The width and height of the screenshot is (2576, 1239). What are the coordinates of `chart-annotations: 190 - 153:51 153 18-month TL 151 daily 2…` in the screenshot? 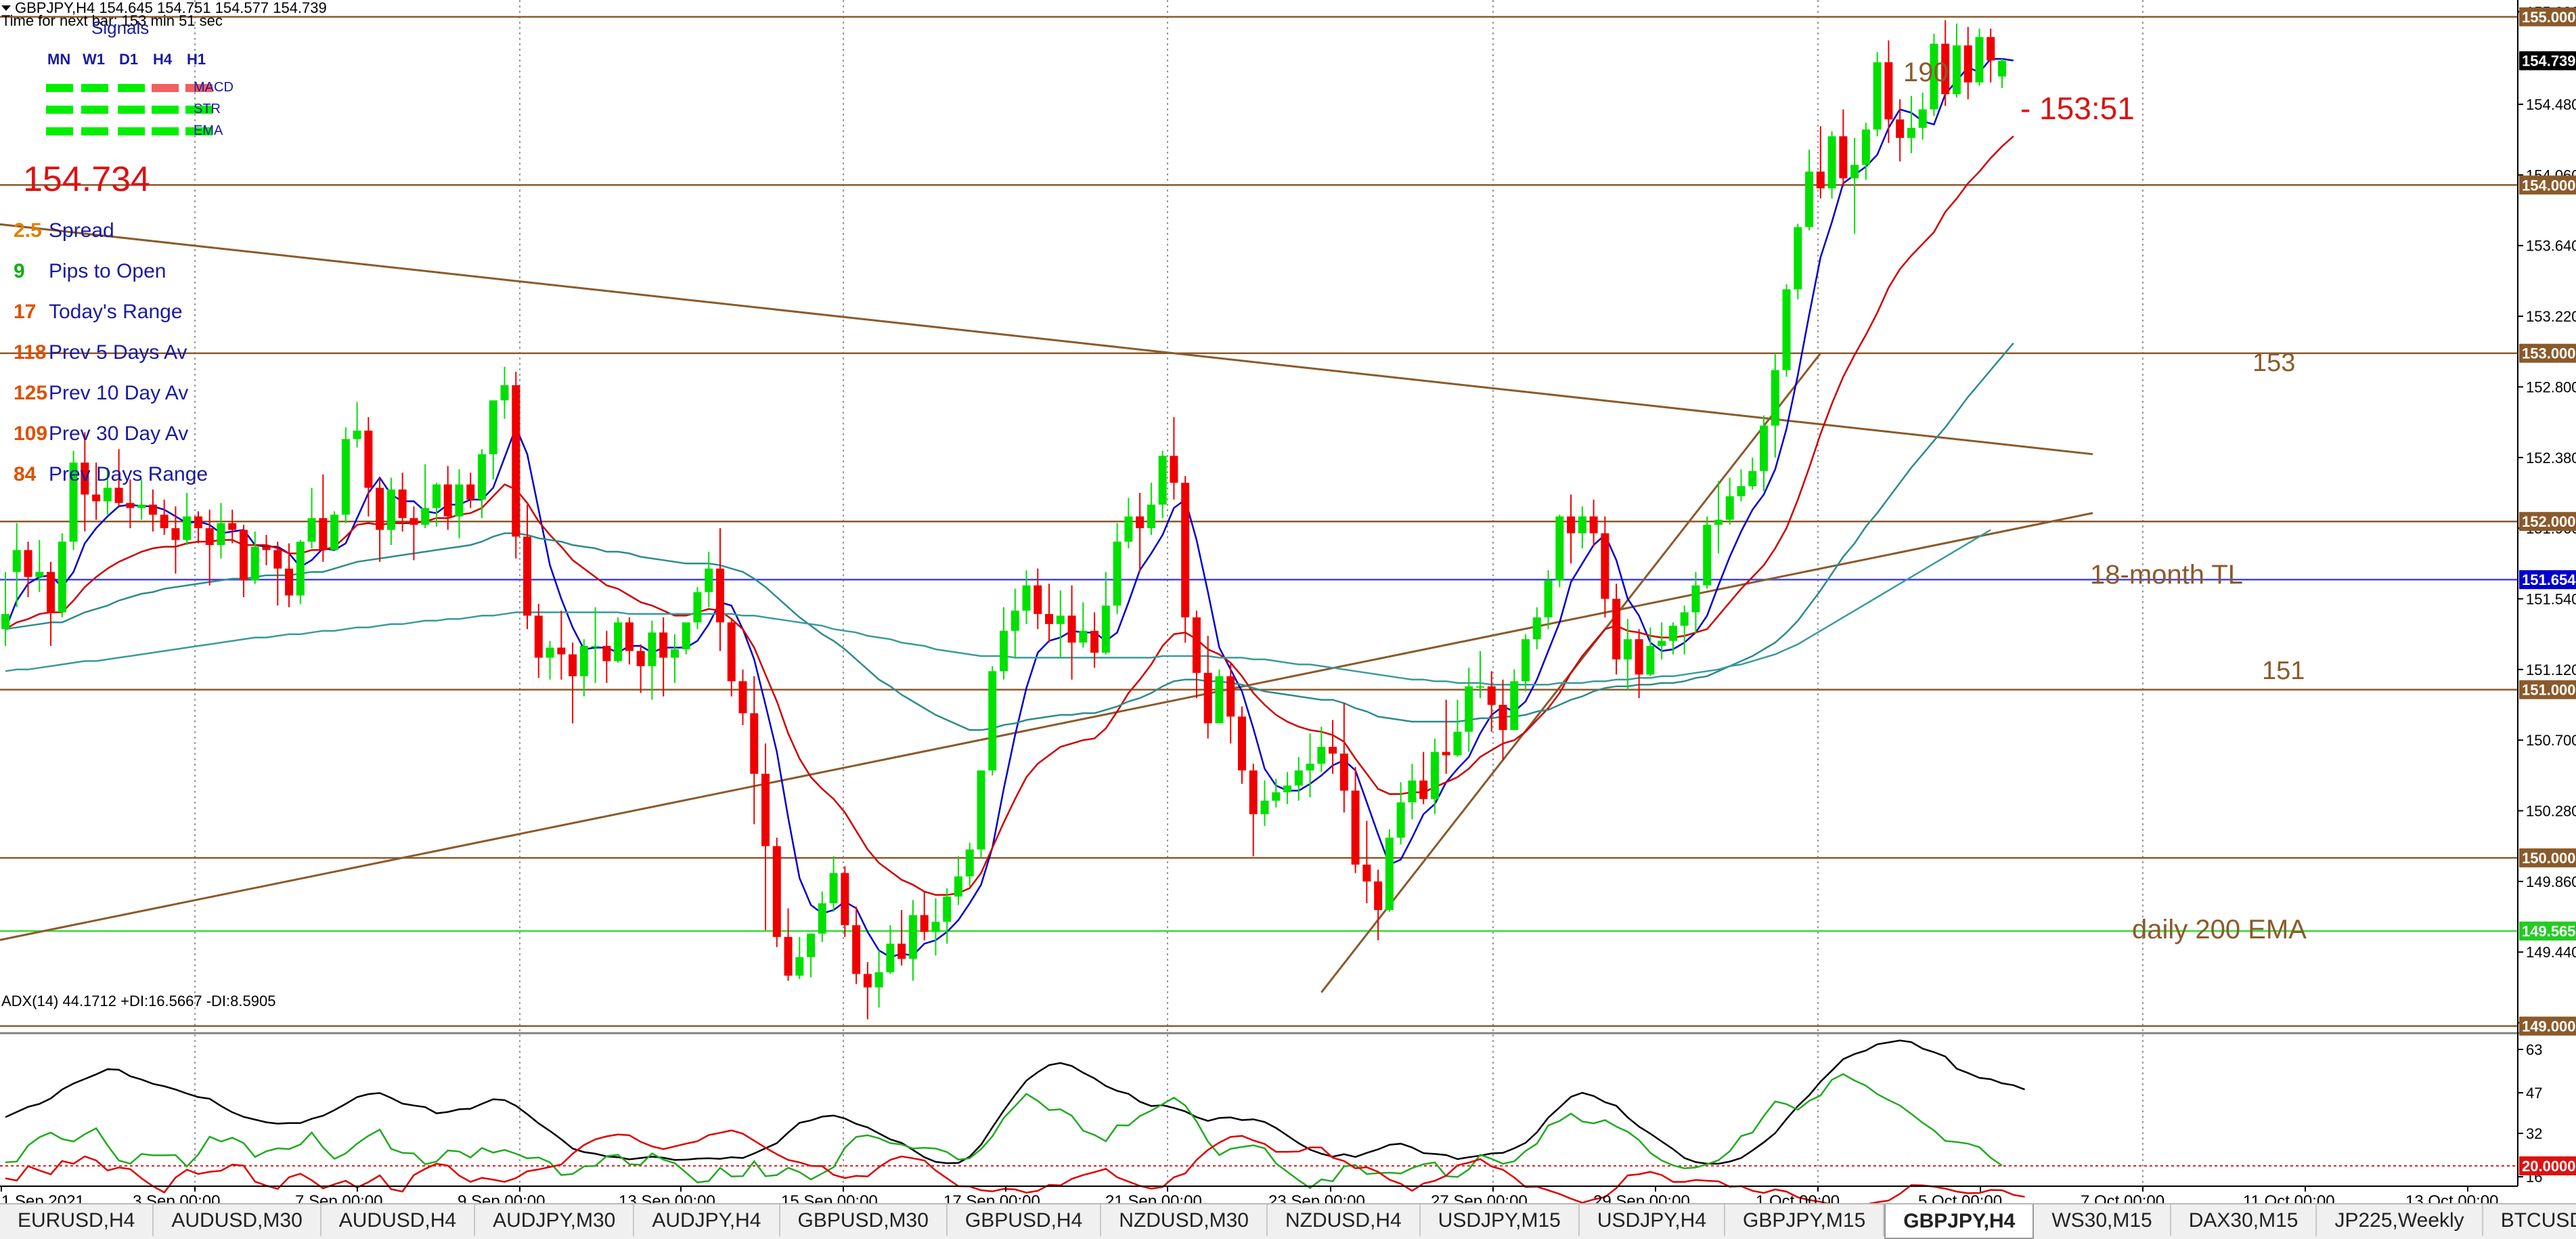 It's located at (2105, 501).